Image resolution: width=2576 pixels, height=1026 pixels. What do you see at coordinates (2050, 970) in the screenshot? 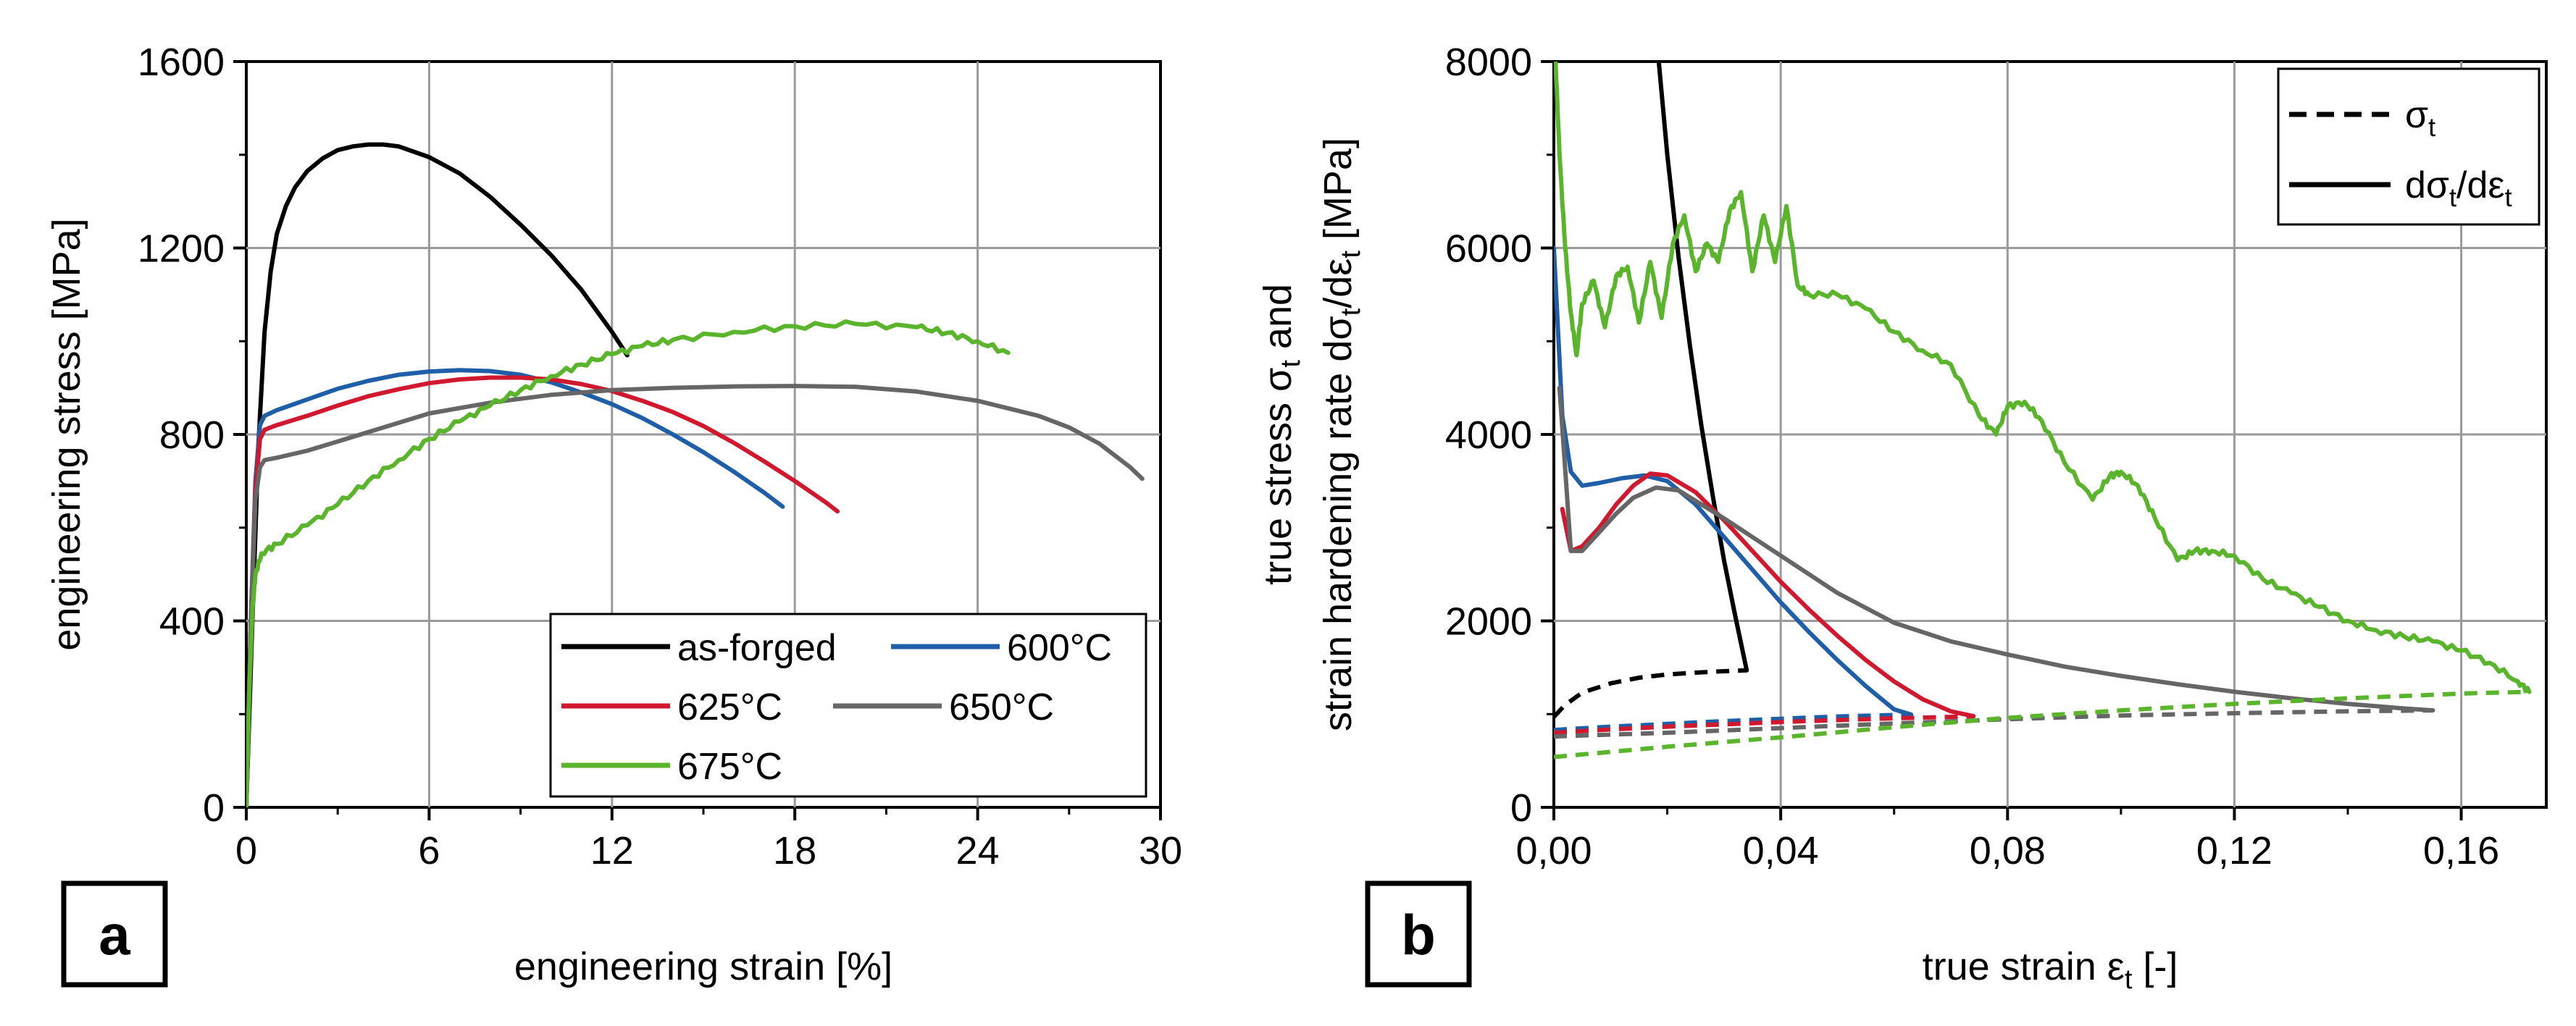
I see `x-axis-label-b: true strain εt [-]` at bounding box center [2050, 970].